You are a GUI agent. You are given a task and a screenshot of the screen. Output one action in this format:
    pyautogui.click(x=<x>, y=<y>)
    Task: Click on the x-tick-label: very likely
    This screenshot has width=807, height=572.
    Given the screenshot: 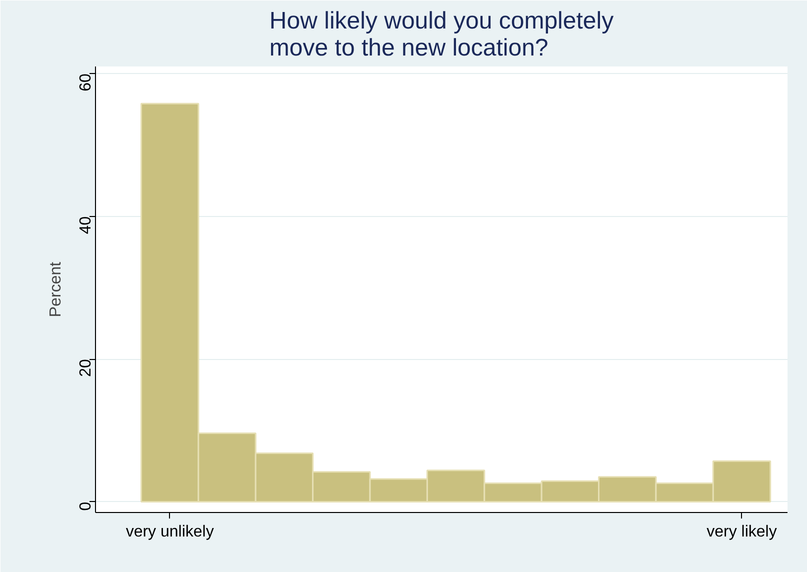 What is the action you would take?
    pyautogui.click(x=741, y=532)
    